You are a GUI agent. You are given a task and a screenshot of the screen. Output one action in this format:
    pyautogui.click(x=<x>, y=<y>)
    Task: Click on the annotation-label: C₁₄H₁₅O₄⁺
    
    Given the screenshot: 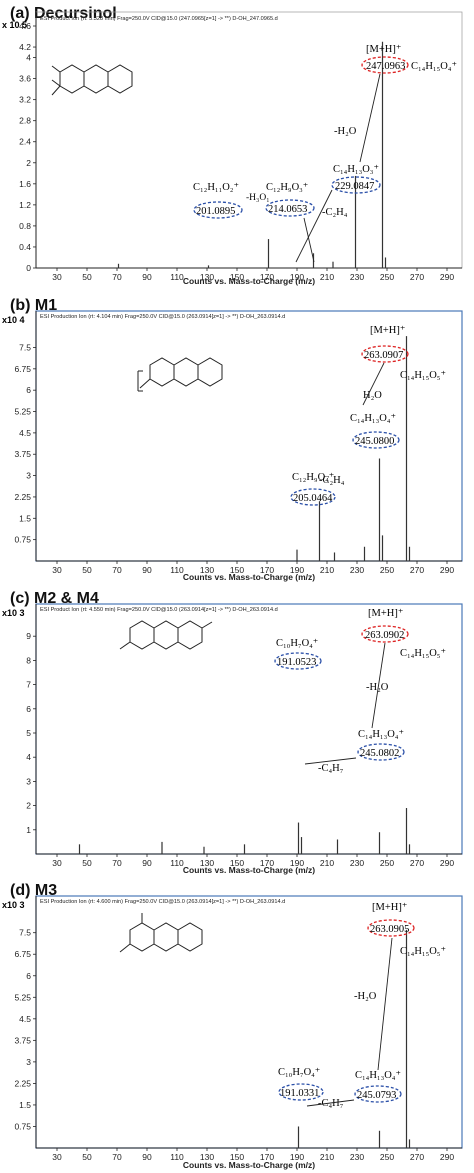 What is the action you would take?
    pyautogui.click(x=434, y=66)
    